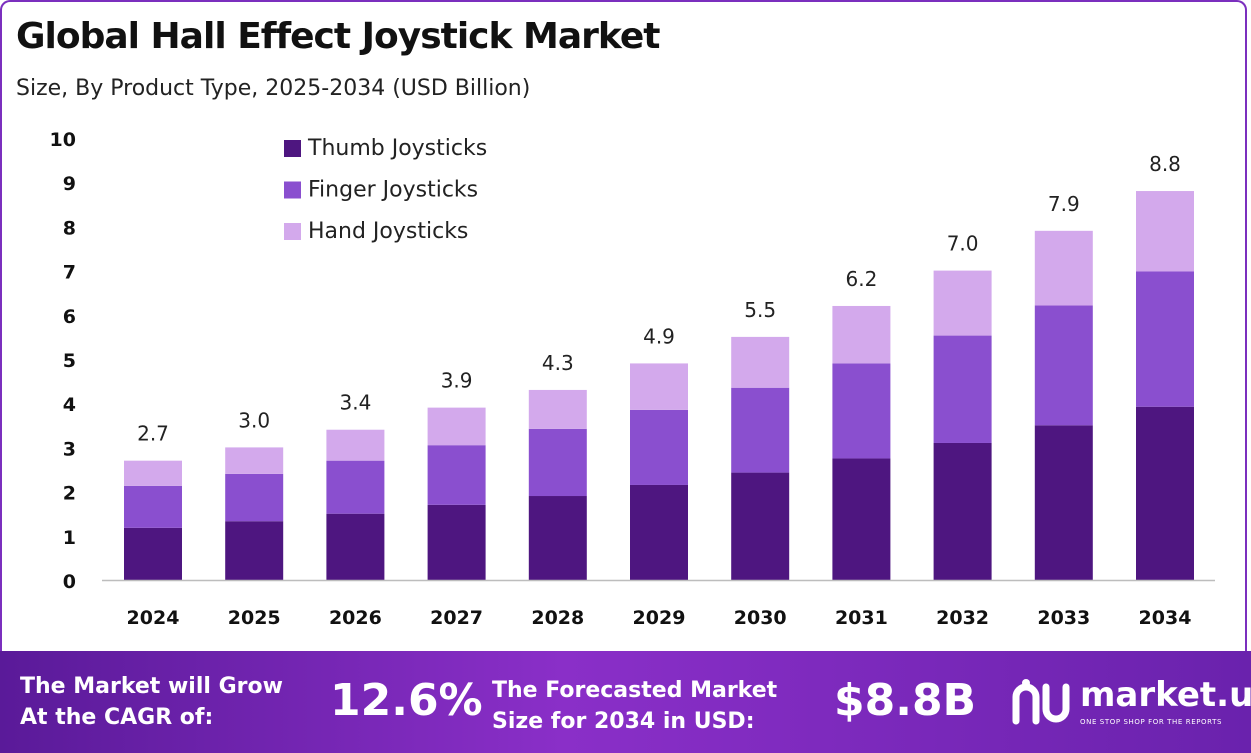  Describe the element at coordinates (1165, 164) in the screenshot. I see `total-data-label: 8.8` at that location.